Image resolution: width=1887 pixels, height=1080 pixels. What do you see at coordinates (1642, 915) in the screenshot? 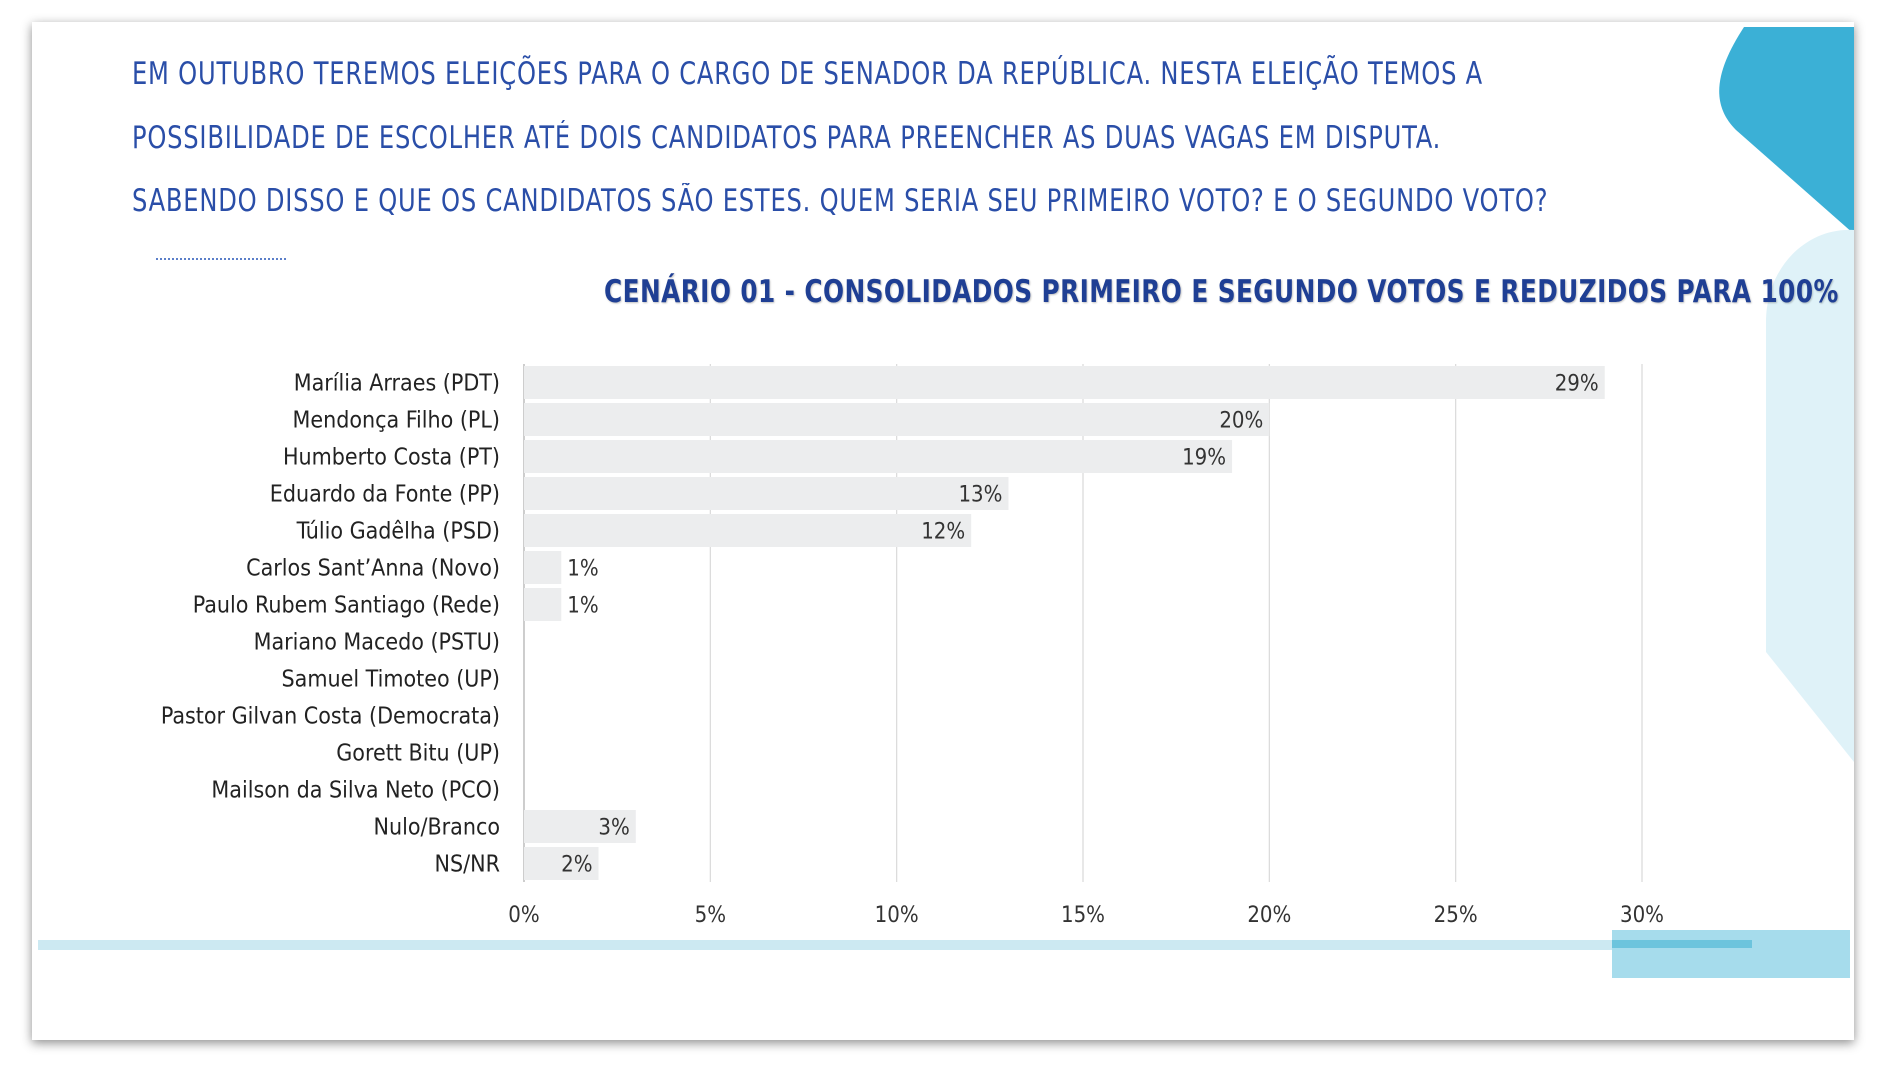
I see `x-tick-label: 30%` at bounding box center [1642, 915].